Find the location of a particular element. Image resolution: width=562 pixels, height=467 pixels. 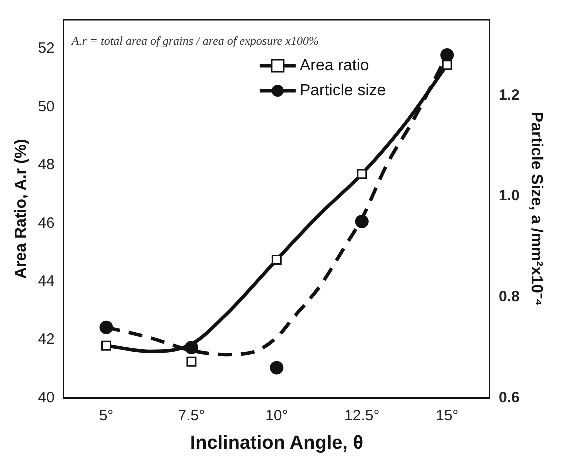

y2-tick-label: 1.2 is located at coordinates (509, 95).